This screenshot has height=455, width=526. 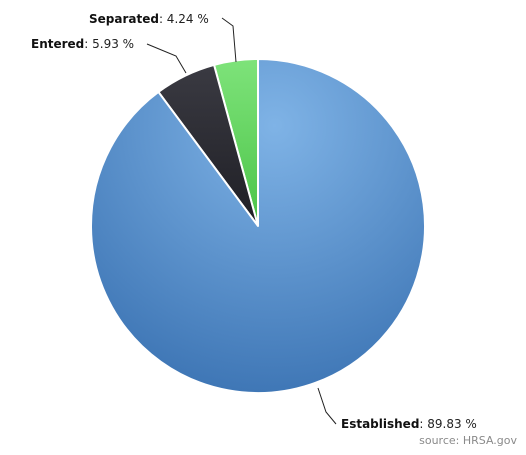 What do you see at coordinates (57, 44) in the screenshot?
I see `data-label-name: Entered` at bounding box center [57, 44].